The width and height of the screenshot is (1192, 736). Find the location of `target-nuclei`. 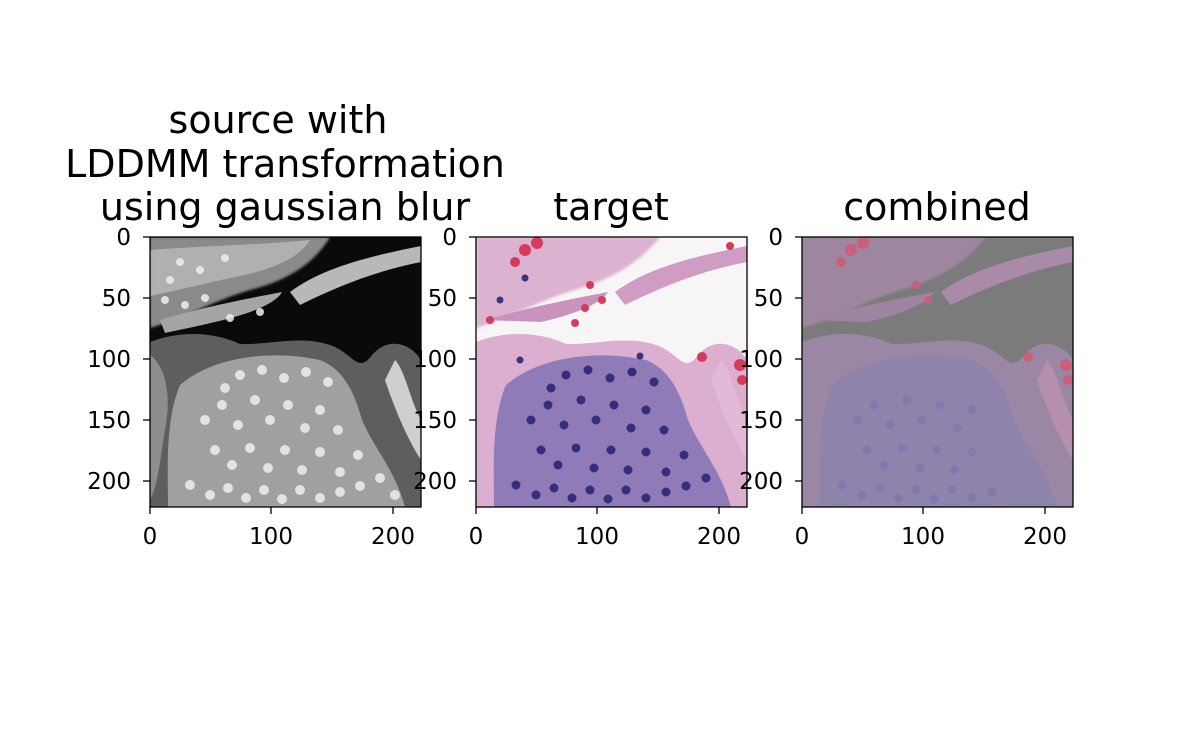

target-nuclei is located at coordinates (603, 389).